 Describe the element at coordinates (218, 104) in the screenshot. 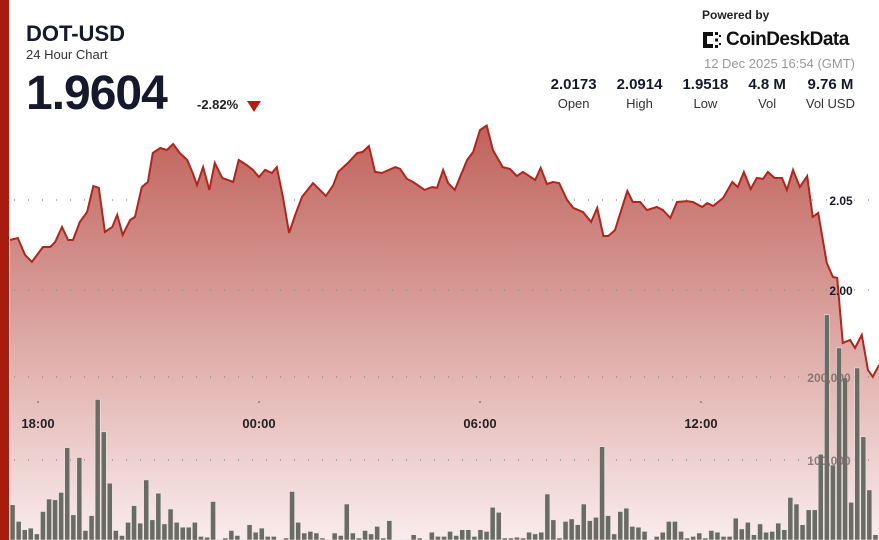

I see `price-change: -2.82%` at that location.